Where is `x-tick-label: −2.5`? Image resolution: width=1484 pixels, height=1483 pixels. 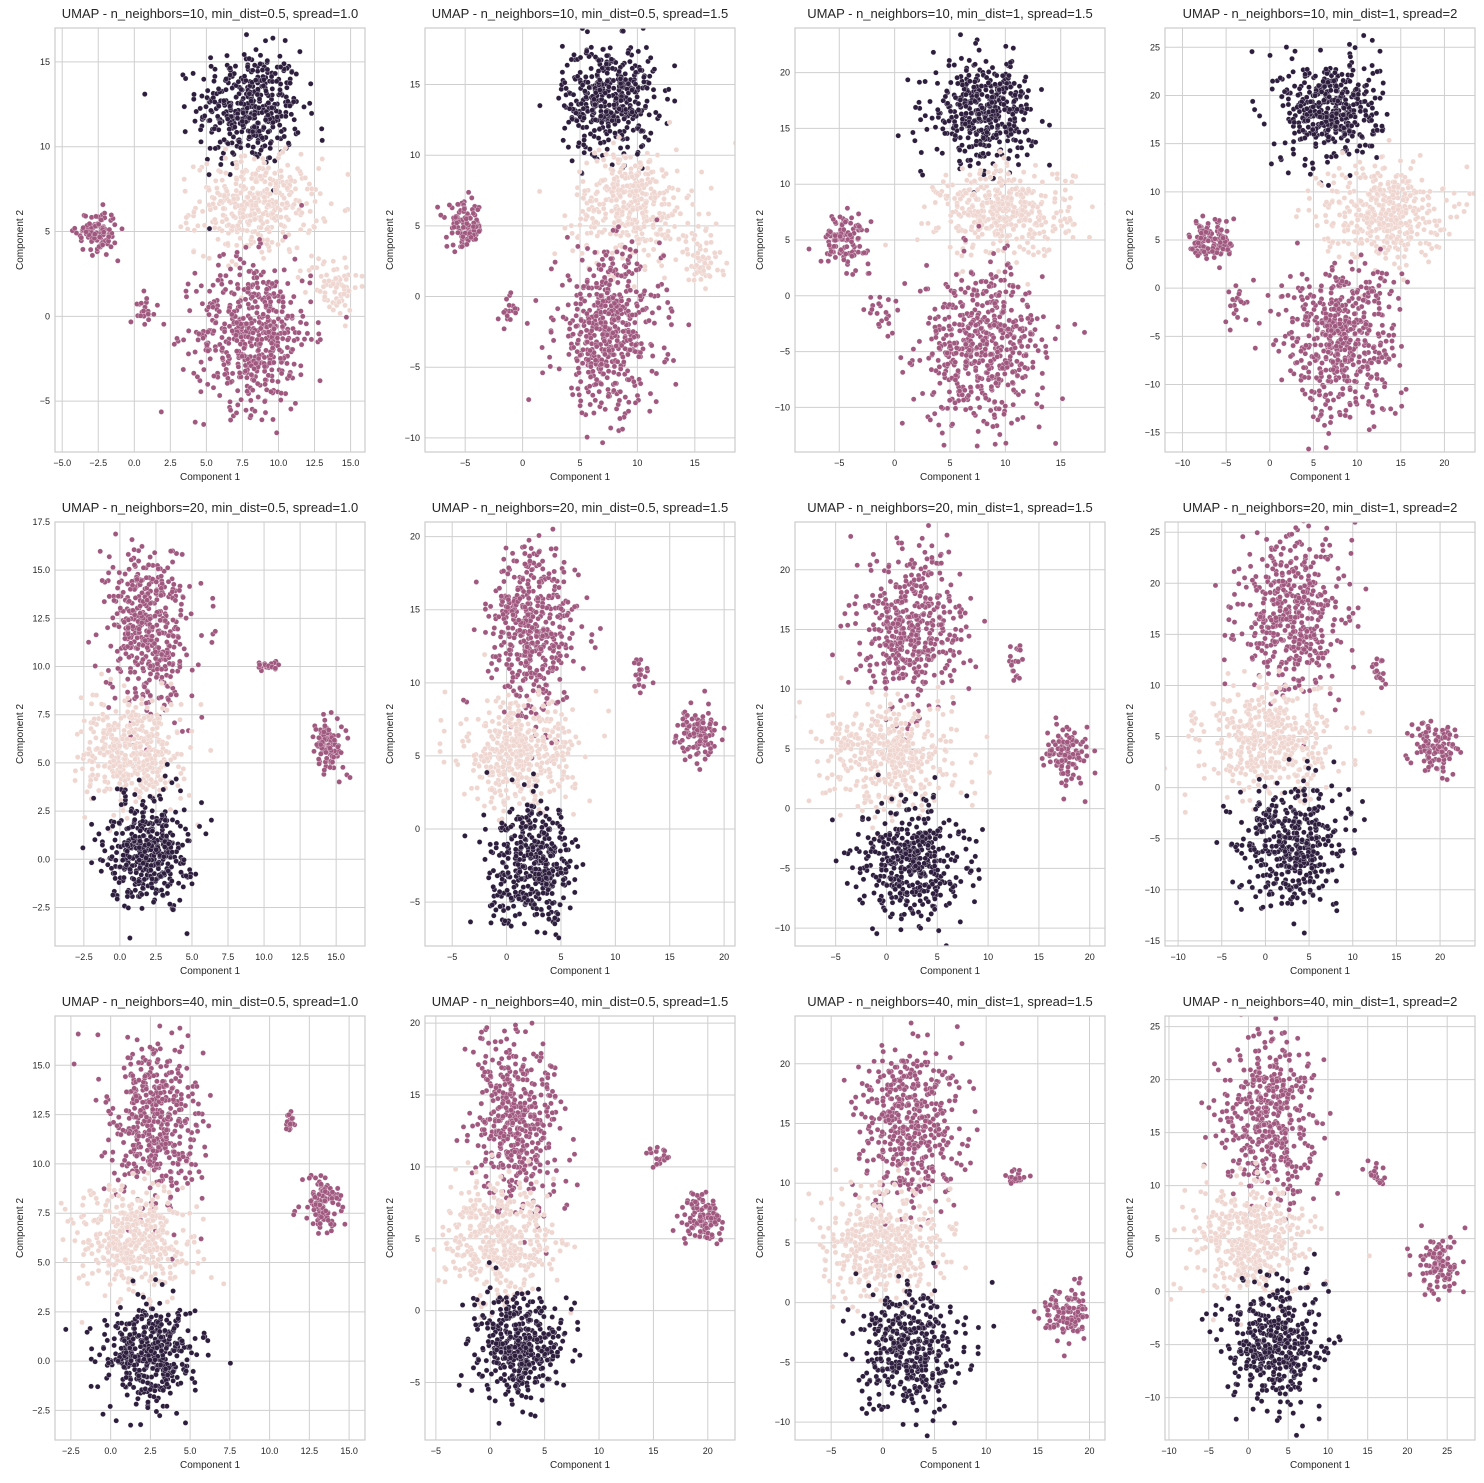
x-tick-label: −2.5 is located at coordinates (98, 463).